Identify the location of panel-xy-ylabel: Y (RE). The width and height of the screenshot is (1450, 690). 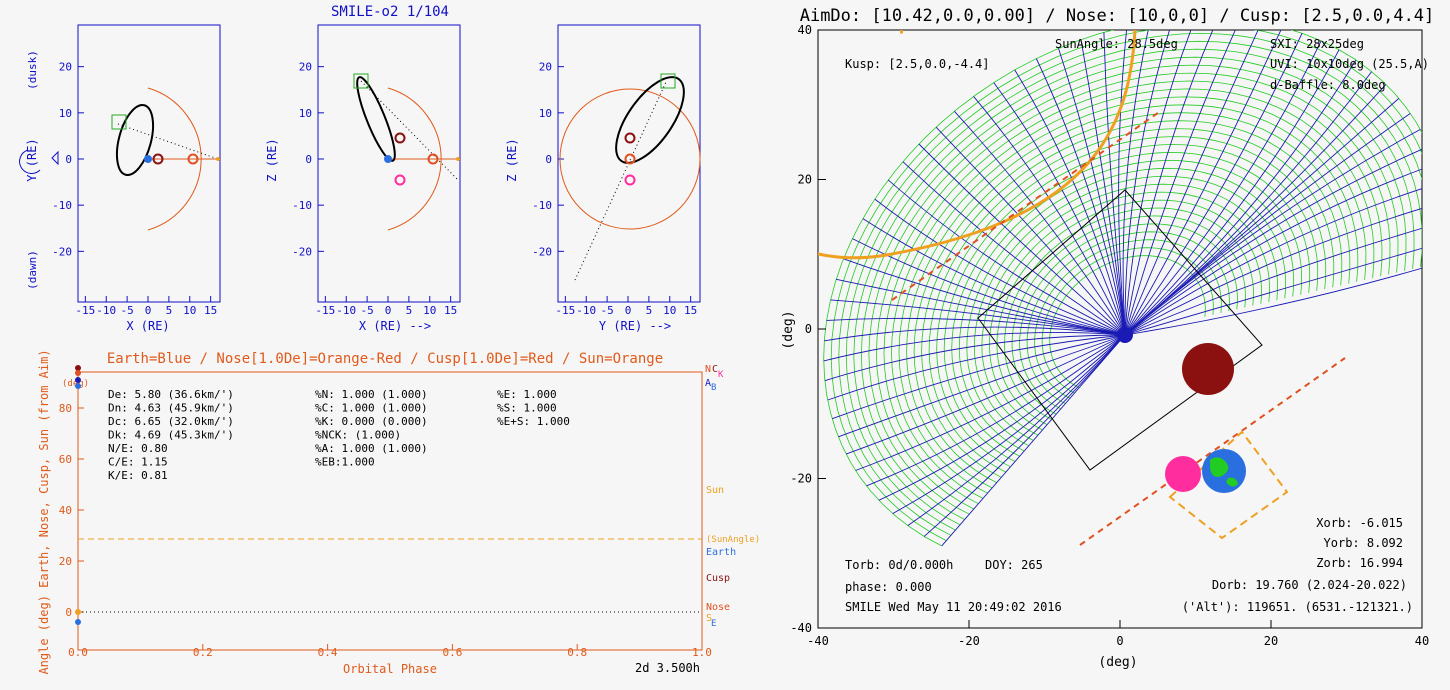
(32, 159).